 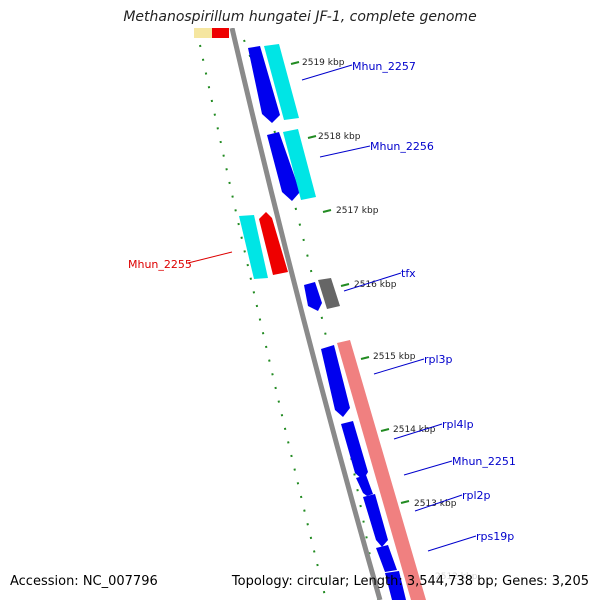 I want to click on gene-label-rpl3p: rpl3p, so click(x=438, y=359).